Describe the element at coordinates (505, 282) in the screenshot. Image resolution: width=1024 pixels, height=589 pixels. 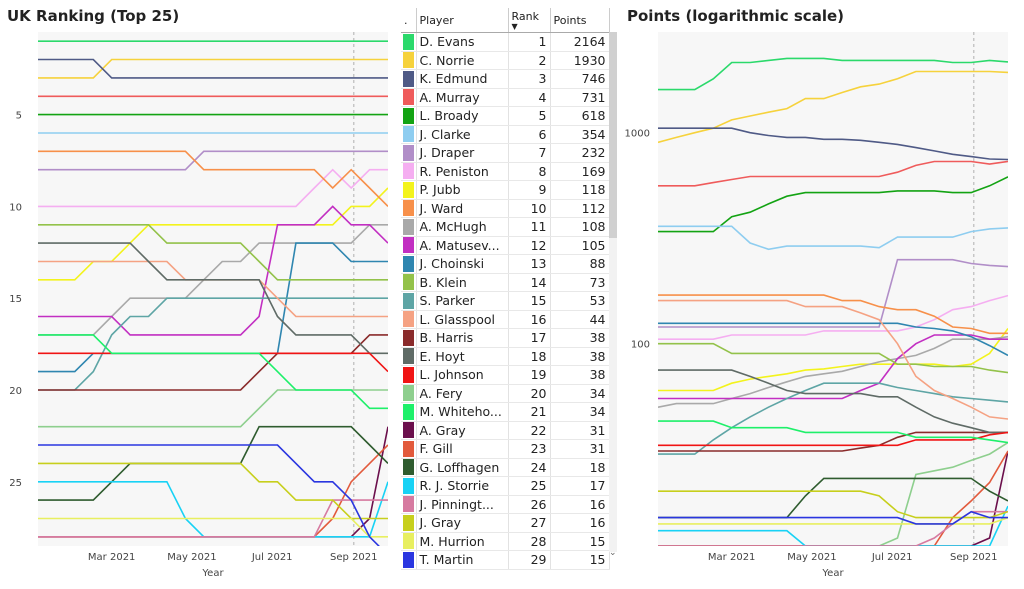
I see `table-row: B. Klein 14 73` at that location.